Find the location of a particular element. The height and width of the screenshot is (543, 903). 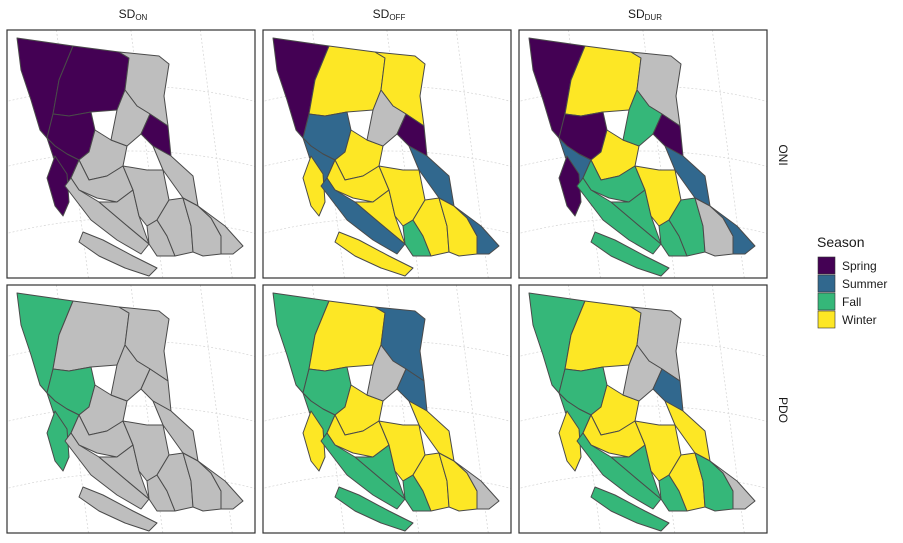

map-panel-oni-off is located at coordinates (387, 154).